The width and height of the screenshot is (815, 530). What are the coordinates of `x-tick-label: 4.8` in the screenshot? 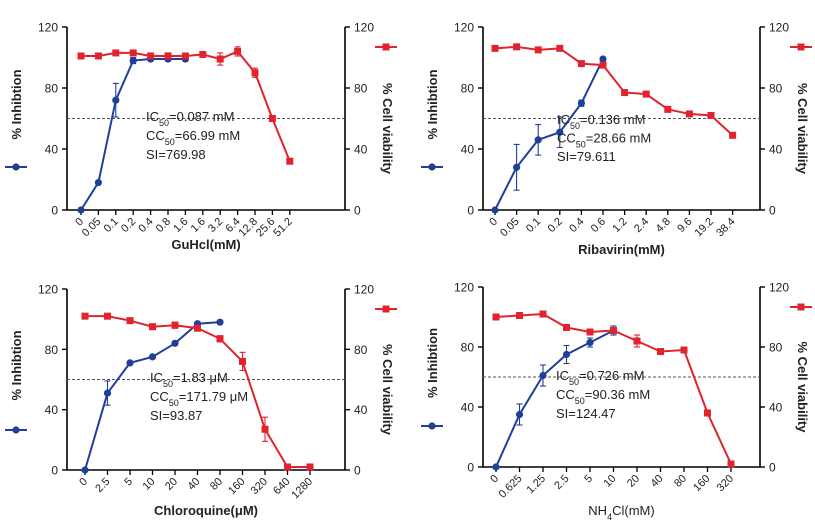 It's located at (663, 225).